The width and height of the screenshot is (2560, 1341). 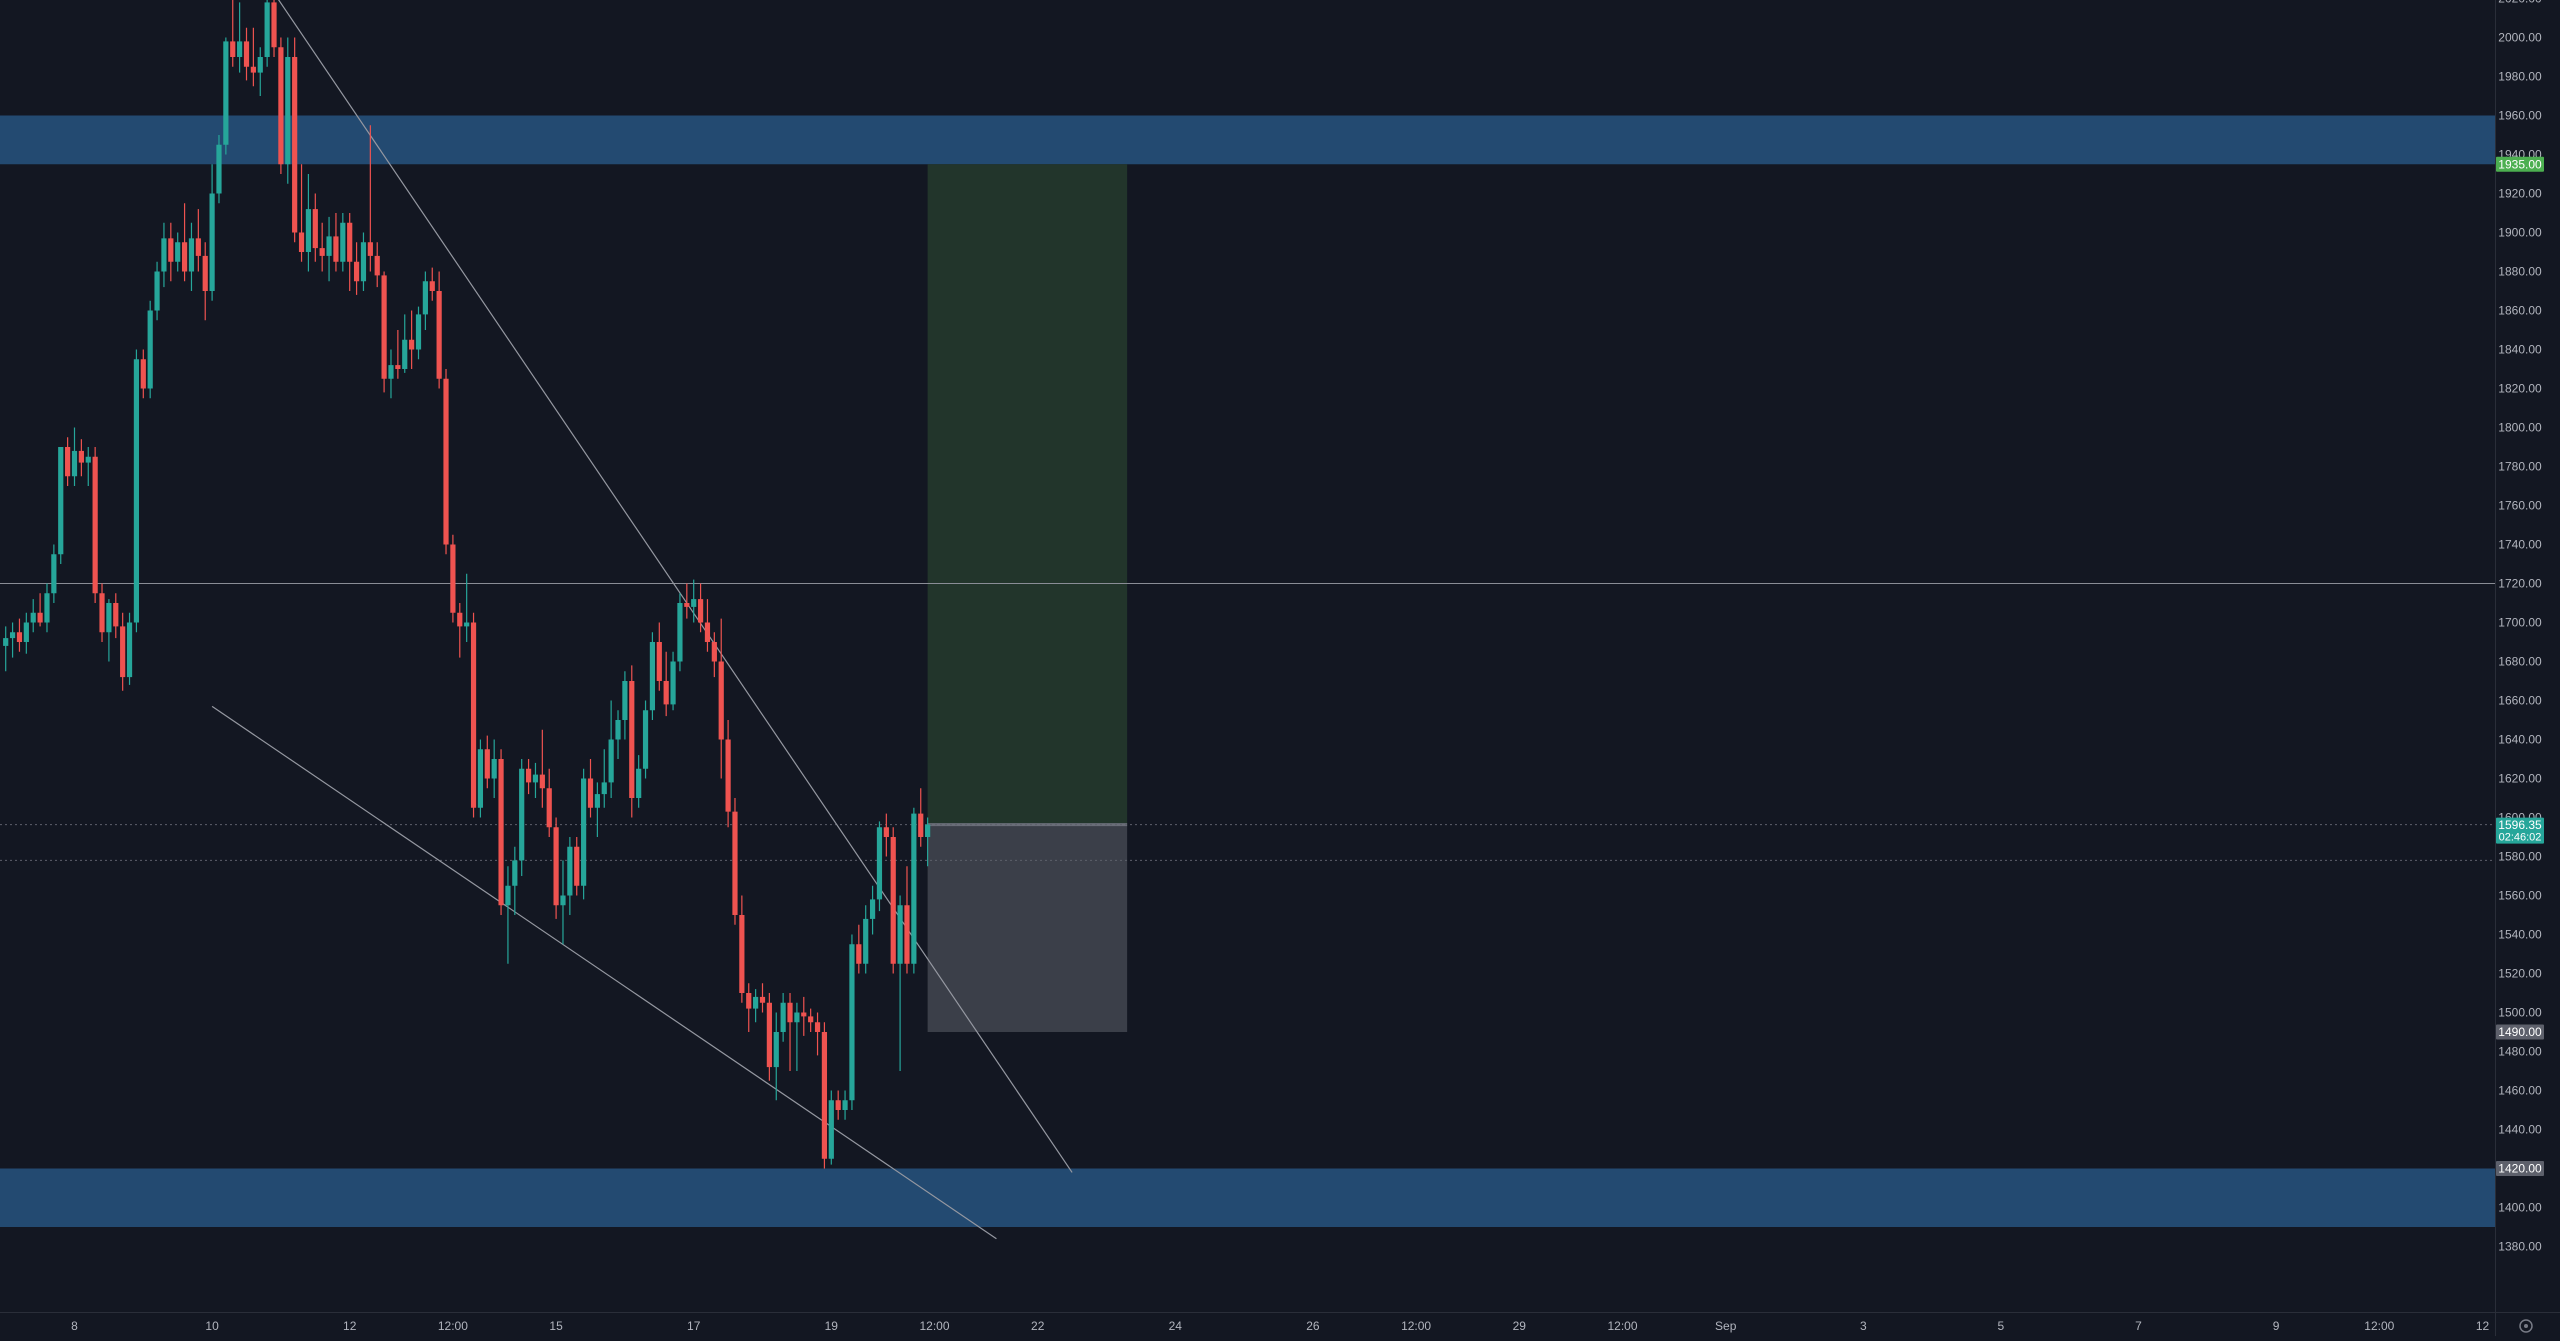 I want to click on price-label-badge, so click(x=2520, y=1032).